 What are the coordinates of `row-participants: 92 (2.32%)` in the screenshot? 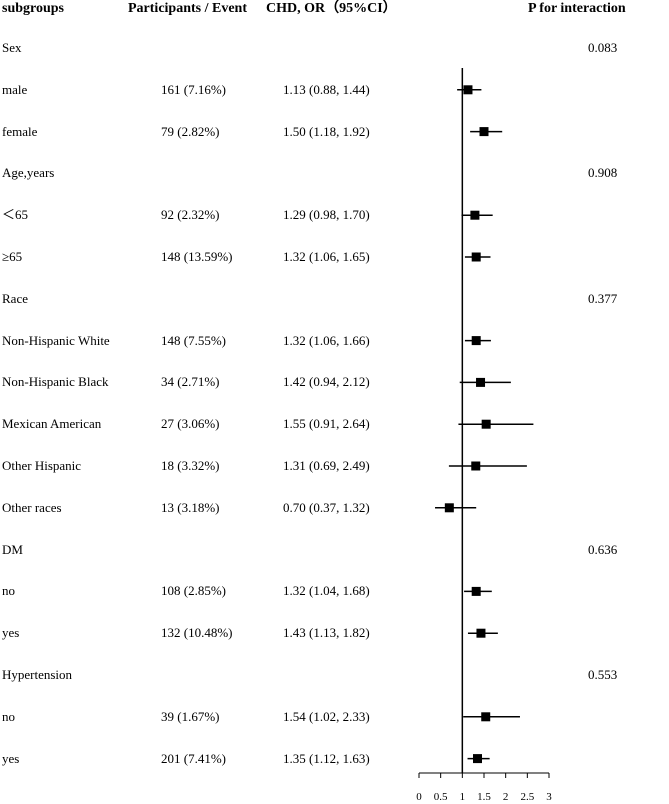 It's located at (190, 215).